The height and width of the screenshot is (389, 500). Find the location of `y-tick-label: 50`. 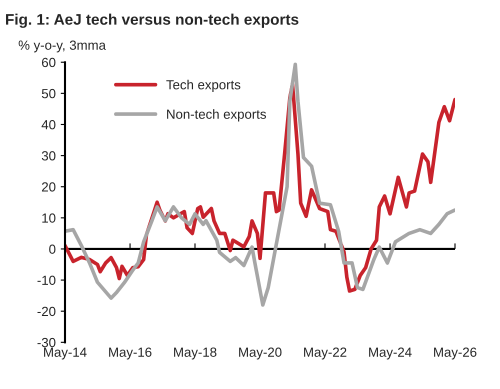

y-tick-label: 50 is located at coordinates (49, 93).